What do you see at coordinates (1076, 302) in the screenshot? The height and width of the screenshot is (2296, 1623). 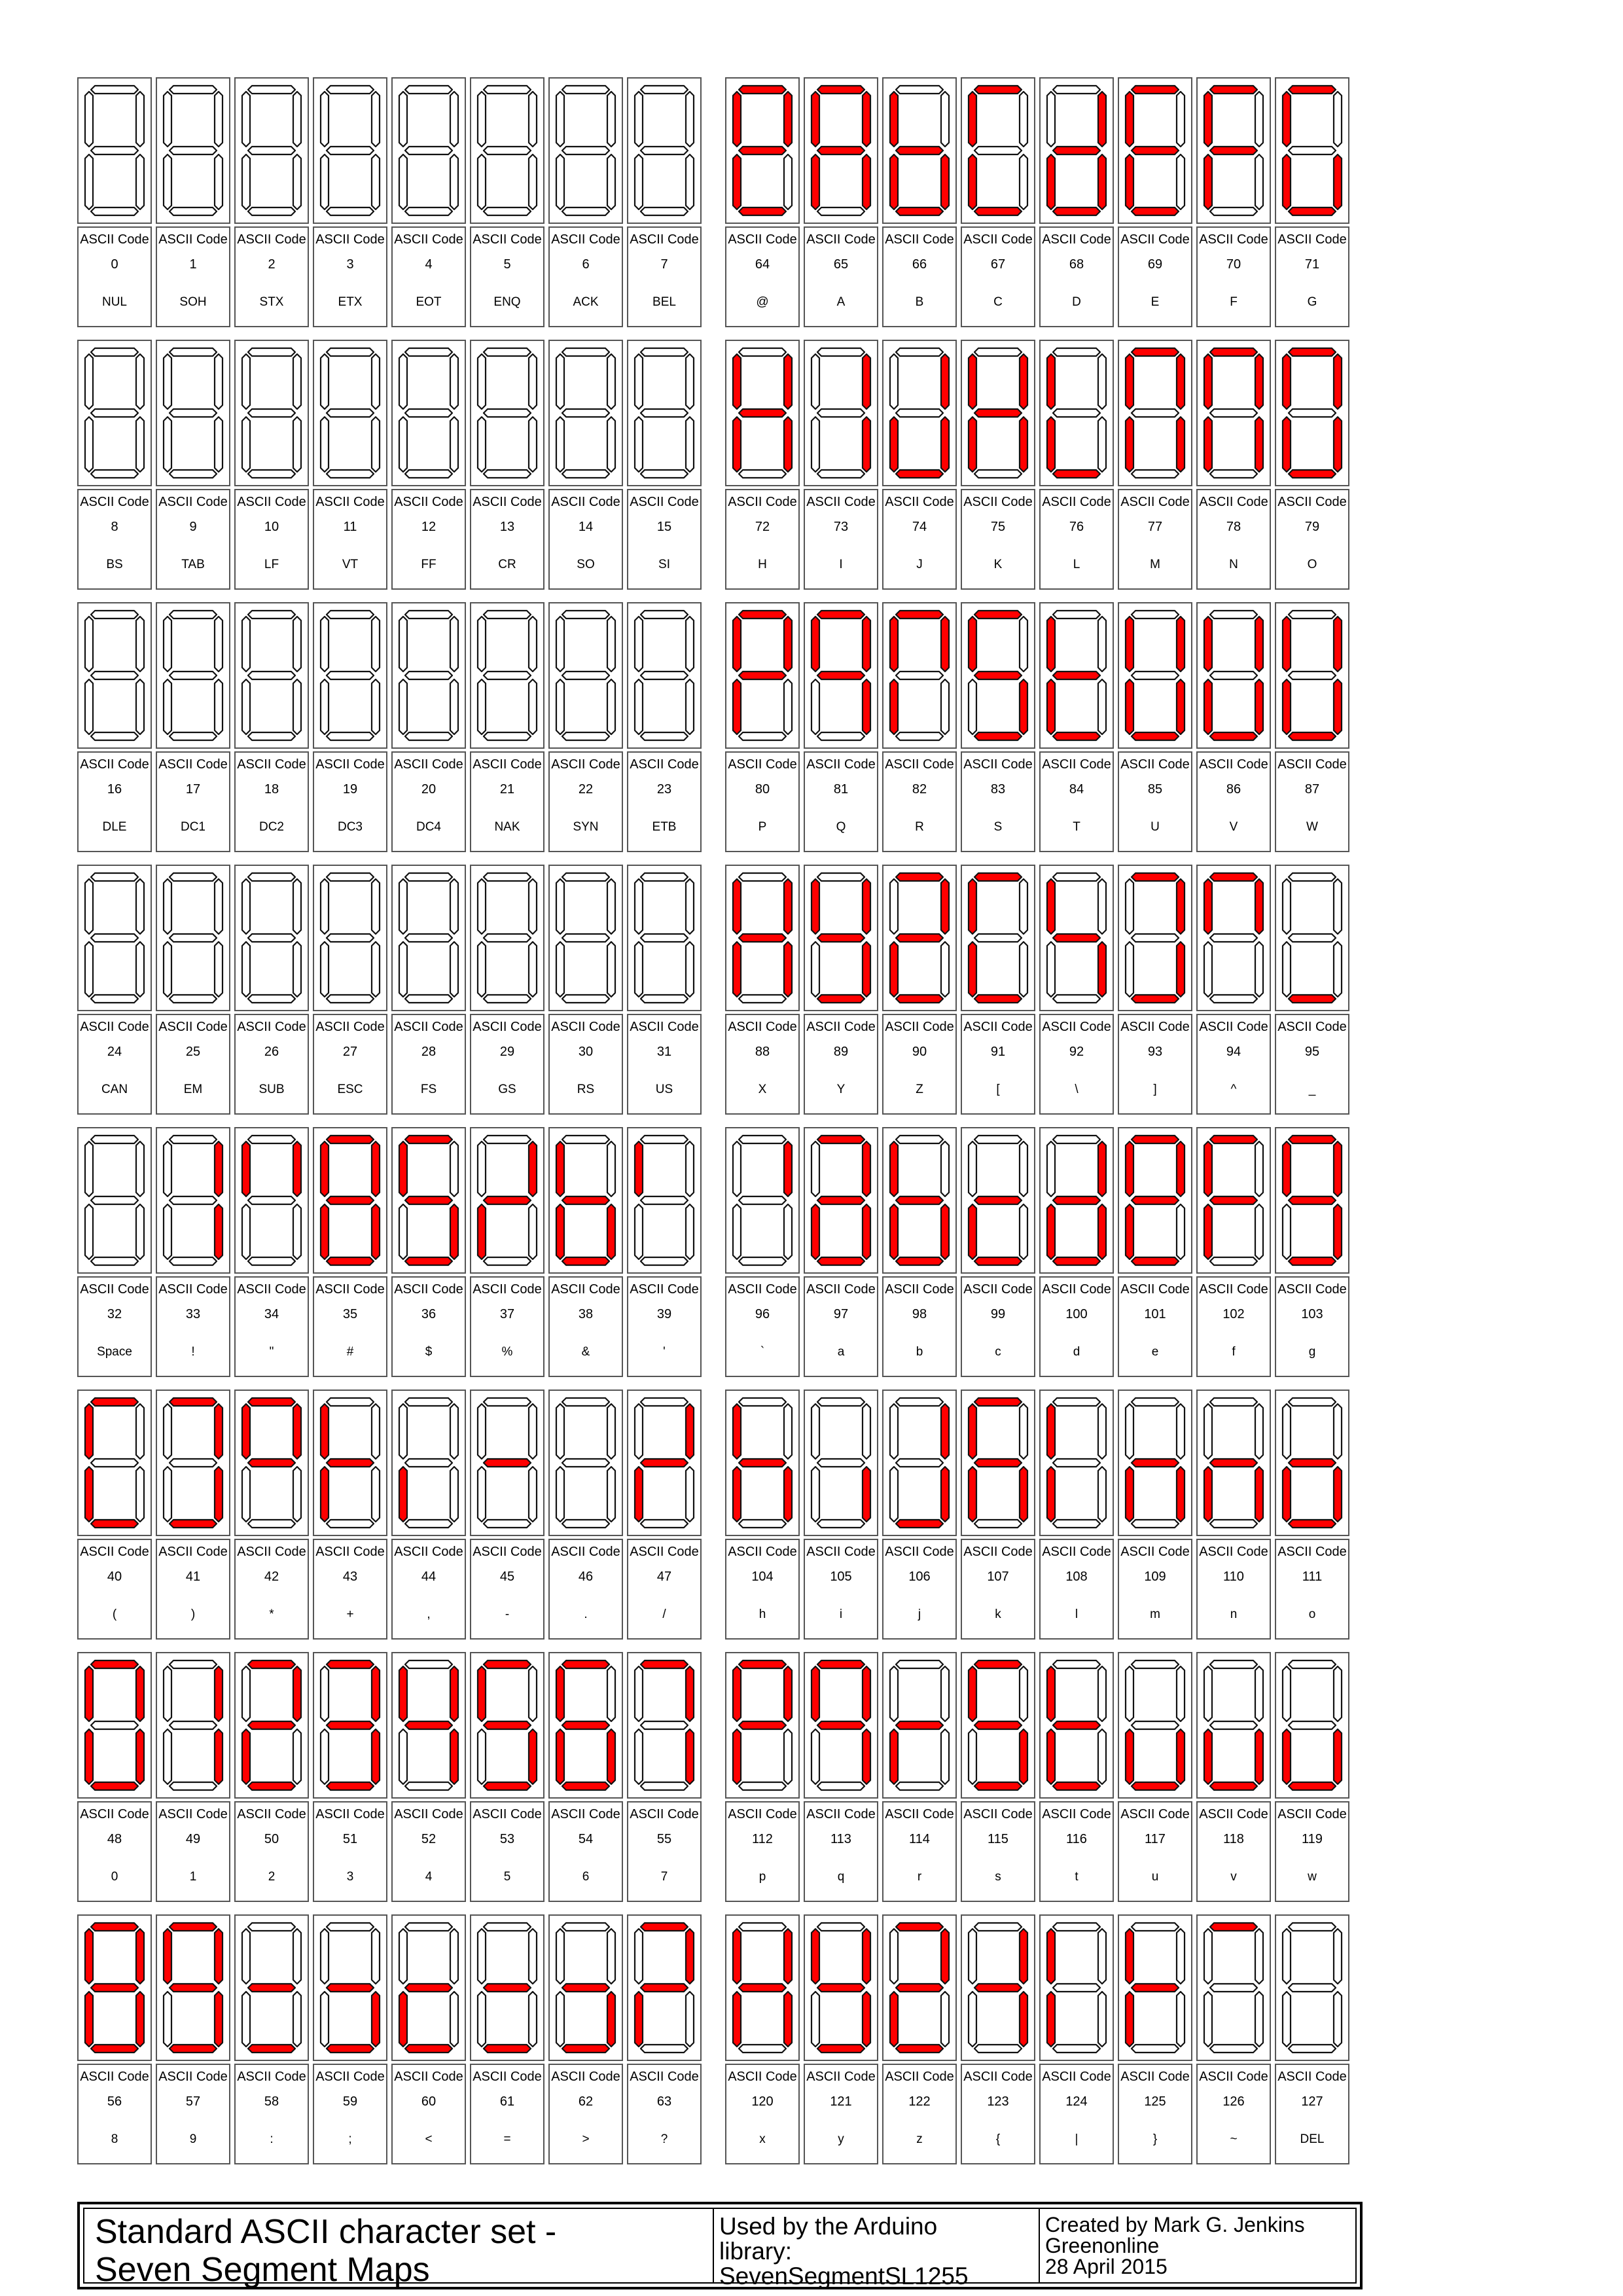 I see `character-name: D` at bounding box center [1076, 302].